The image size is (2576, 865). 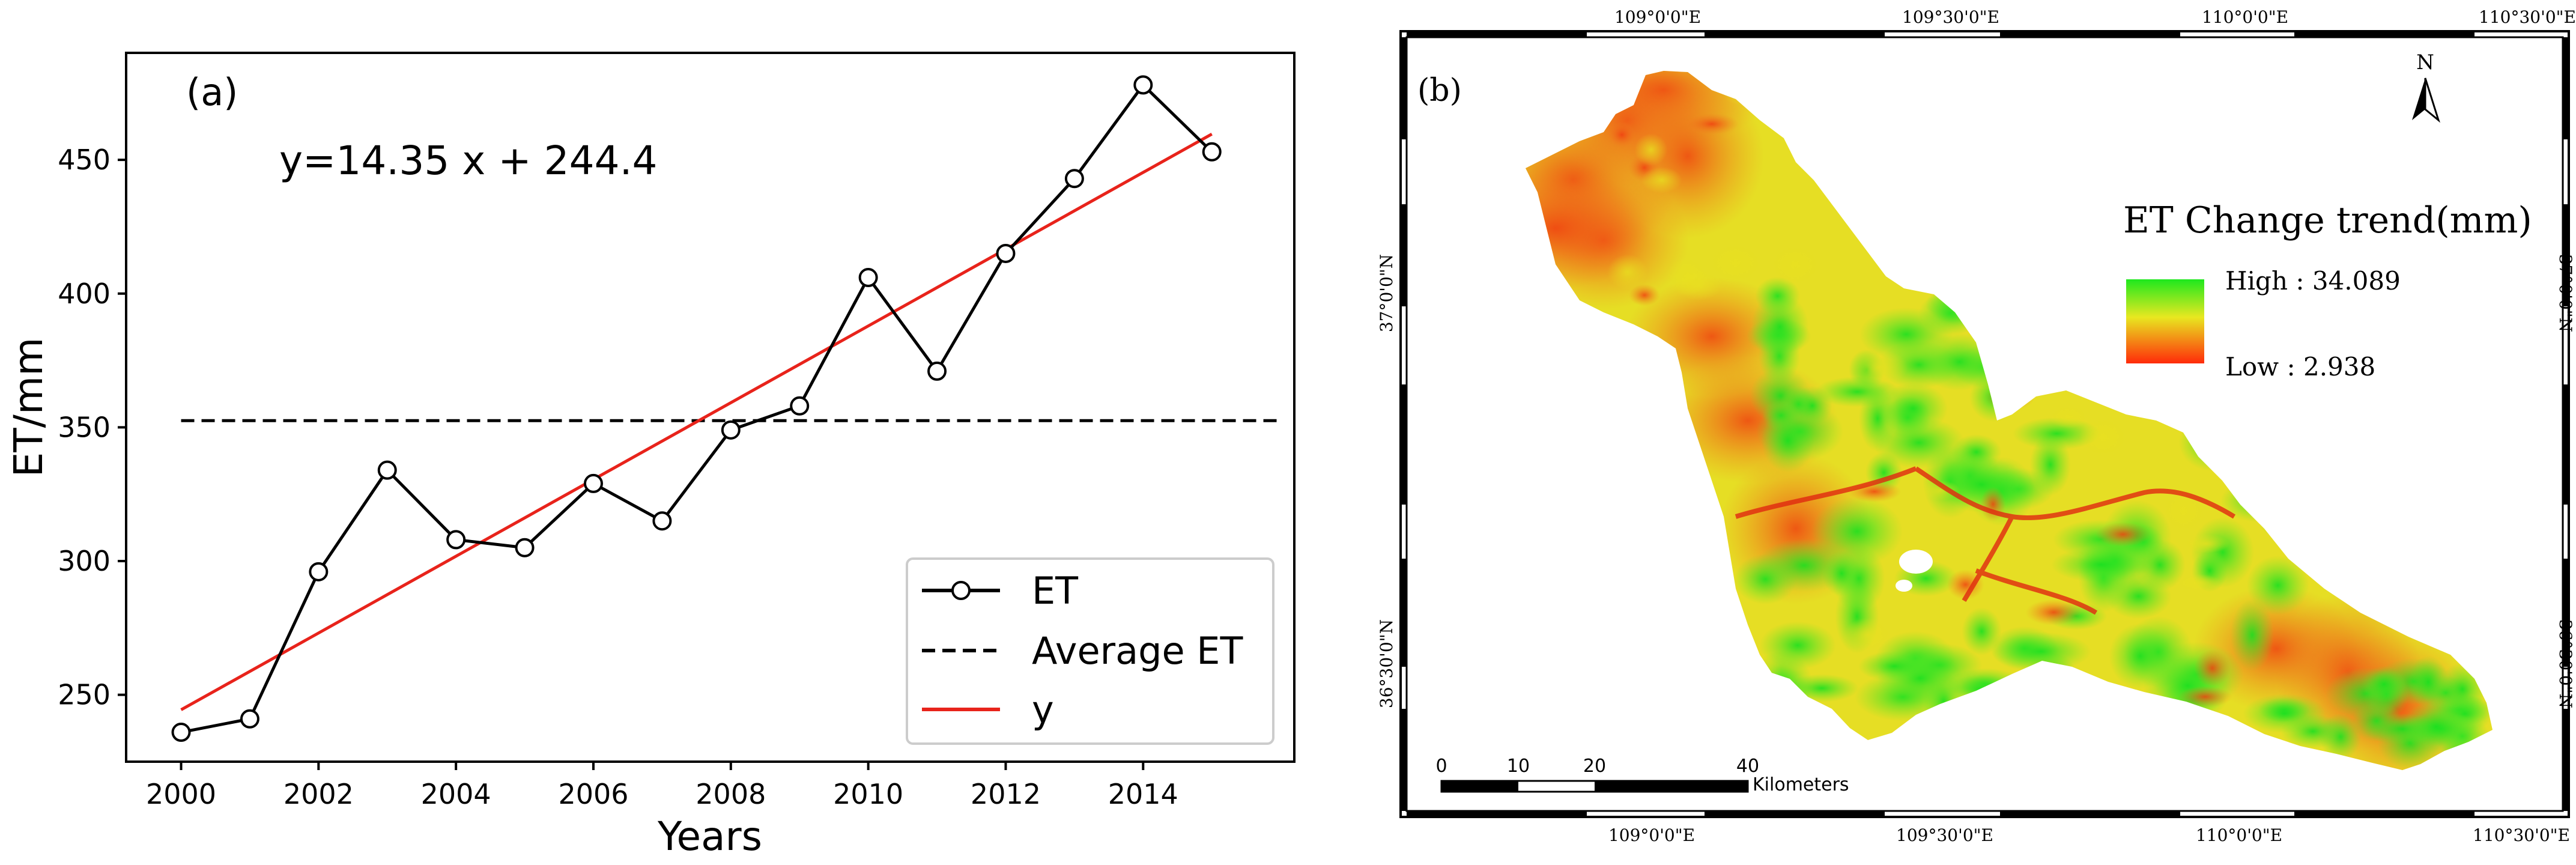 What do you see at coordinates (212, 92) in the screenshot?
I see `panel-label-a: (a)` at bounding box center [212, 92].